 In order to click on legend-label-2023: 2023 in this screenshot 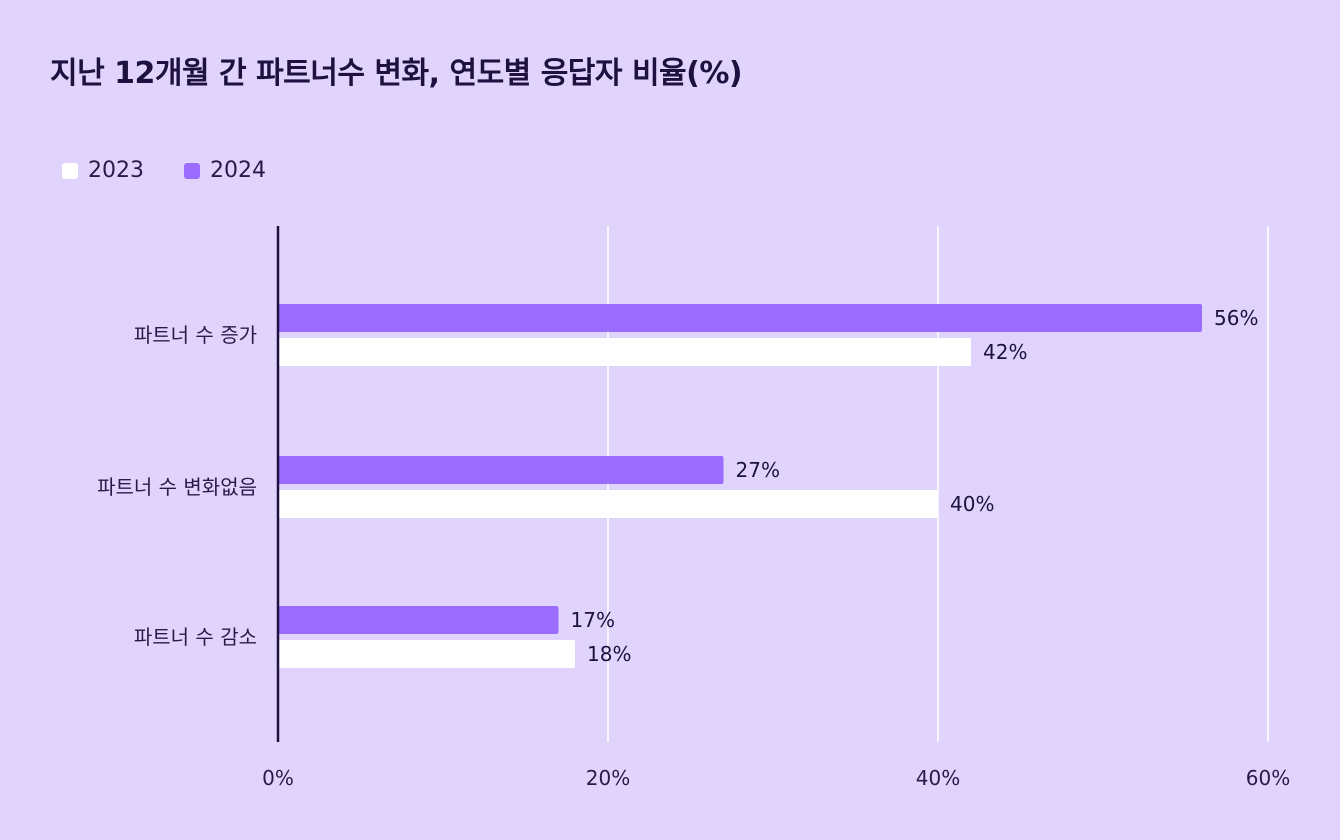, I will do `click(116, 170)`.